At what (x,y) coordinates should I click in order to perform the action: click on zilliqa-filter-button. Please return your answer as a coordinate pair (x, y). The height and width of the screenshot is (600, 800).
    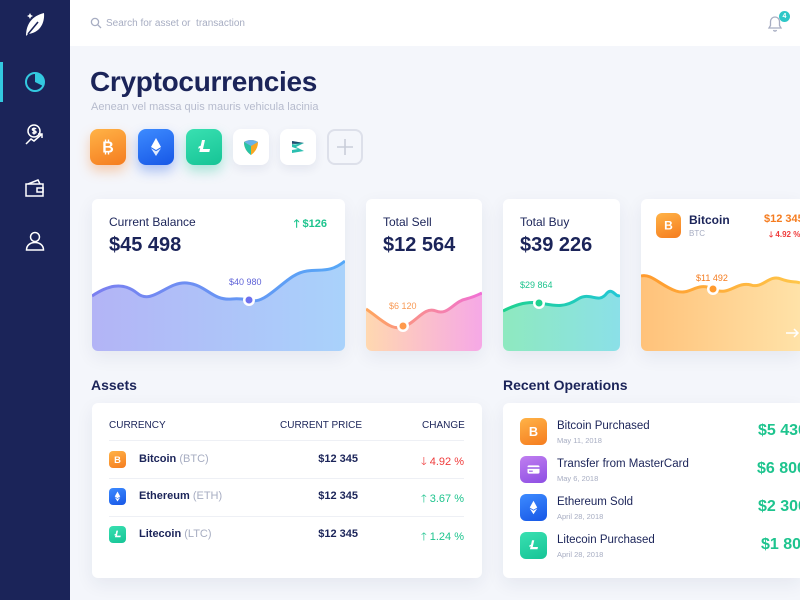
    Looking at the image, I should click on (298, 147).